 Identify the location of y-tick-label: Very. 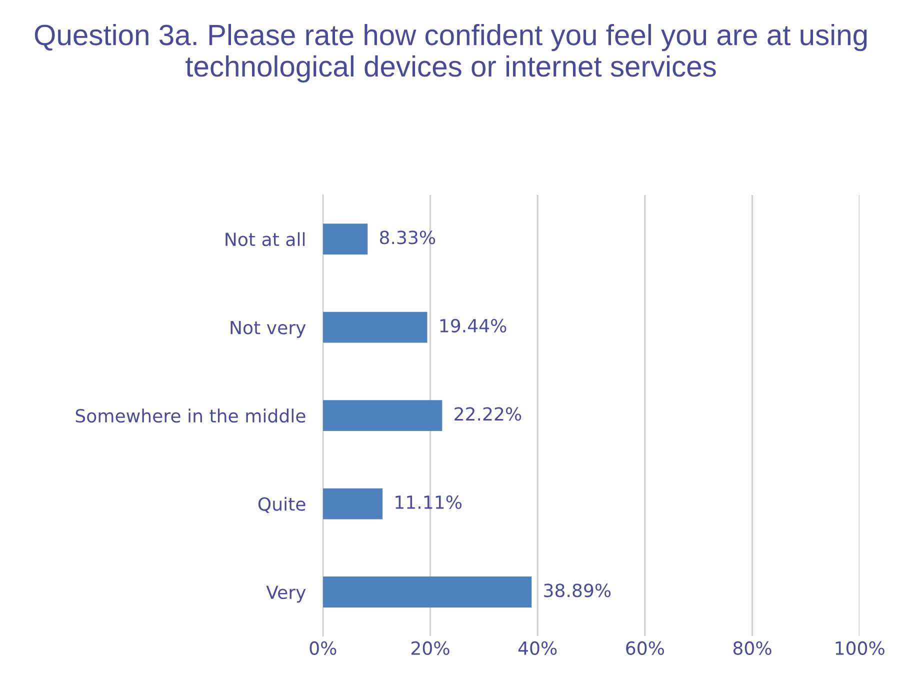
(286, 594).